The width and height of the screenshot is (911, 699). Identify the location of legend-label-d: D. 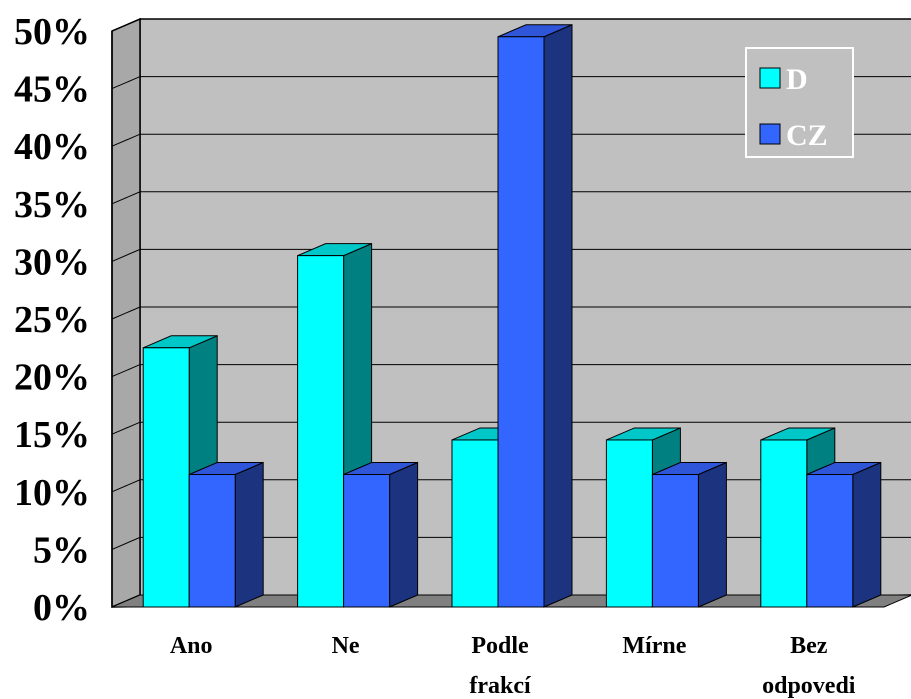
(797, 79).